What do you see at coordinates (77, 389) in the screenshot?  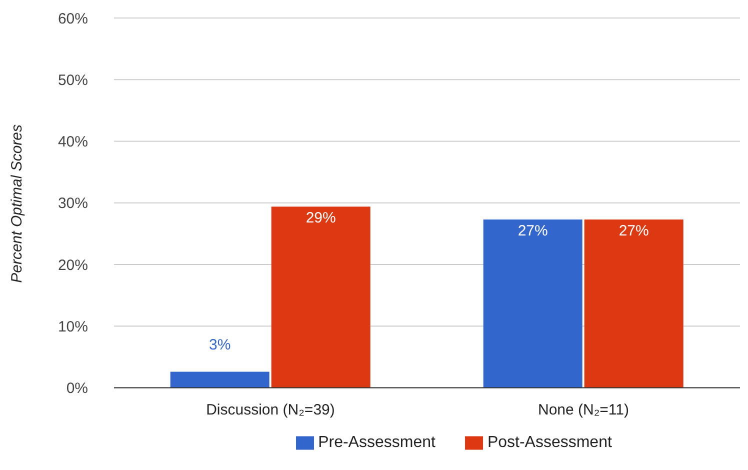 I see `y-tick-label: 0%` at bounding box center [77, 389].